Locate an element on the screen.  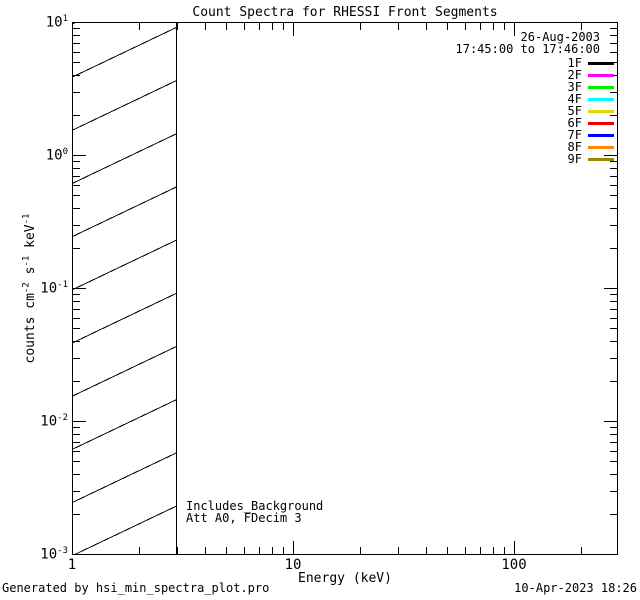
y-tick-label: 10⁻² is located at coordinates (54, 421).